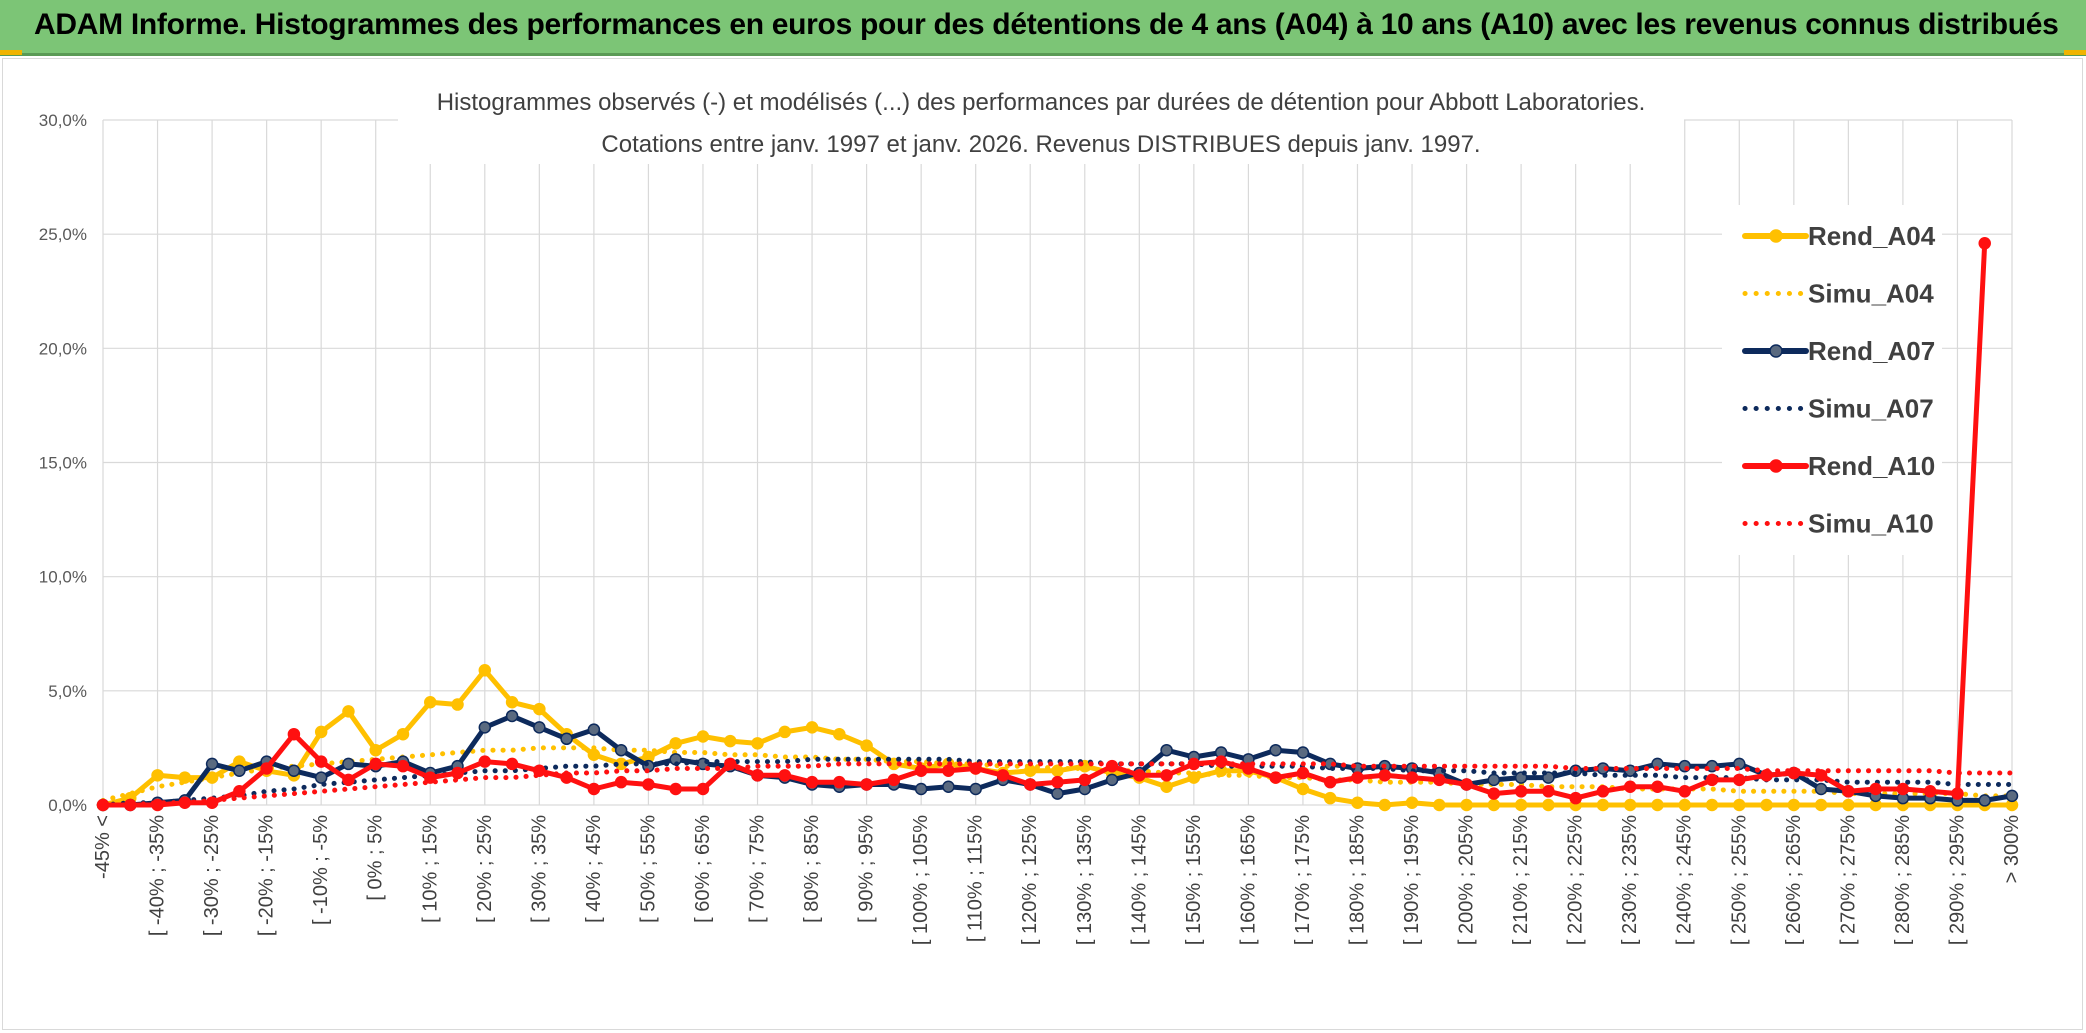  What do you see at coordinates (703, 869) in the screenshot?
I see `x-tick-label: [ 60% ; 65%` at bounding box center [703, 869].